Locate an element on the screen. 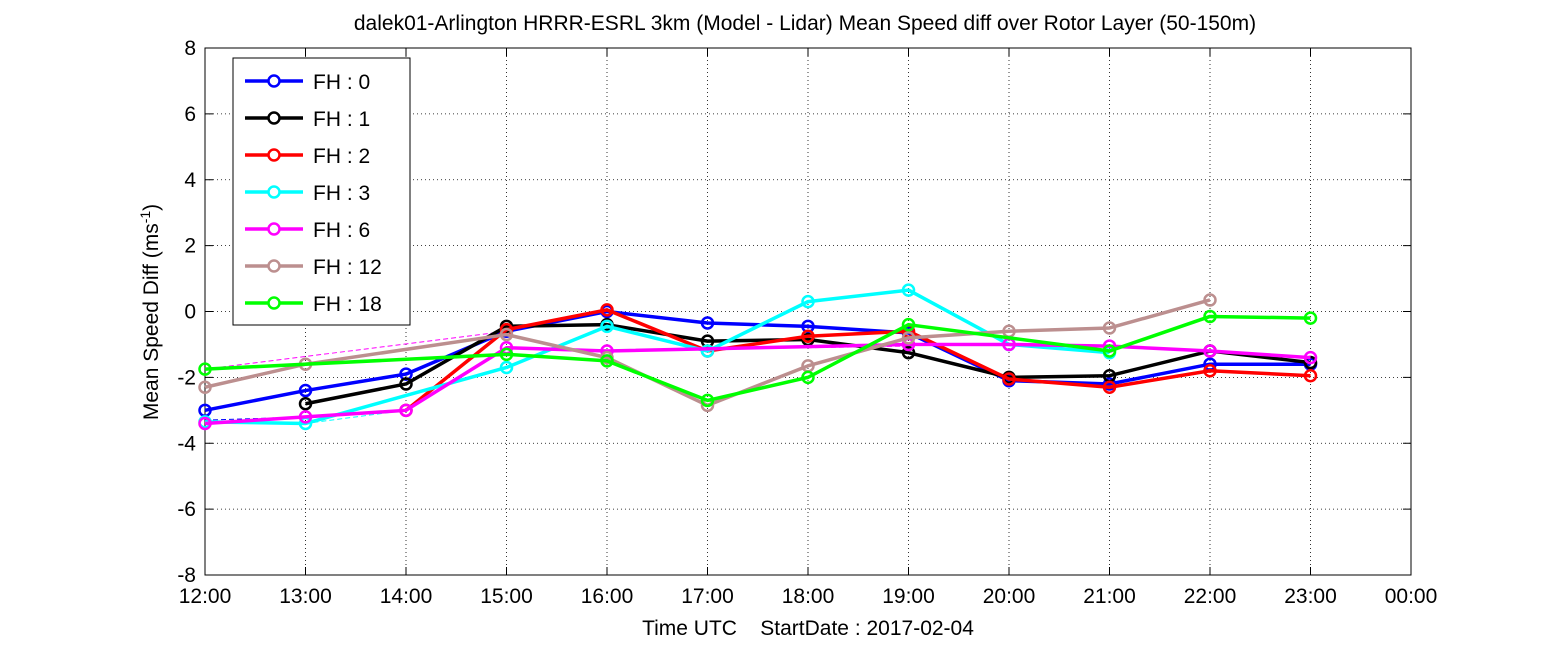 Image resolution: width=1559 pixels, height=656 pixels. legend-label: FH : 3 is located at coordinates (341, 193).